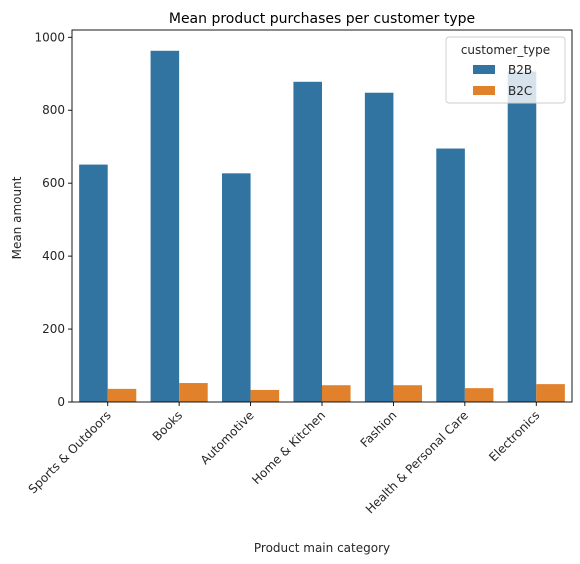  Describe the element at coordinates (53, 110) in the screenshot. I see `y-tick-label-4: 800` at that location.